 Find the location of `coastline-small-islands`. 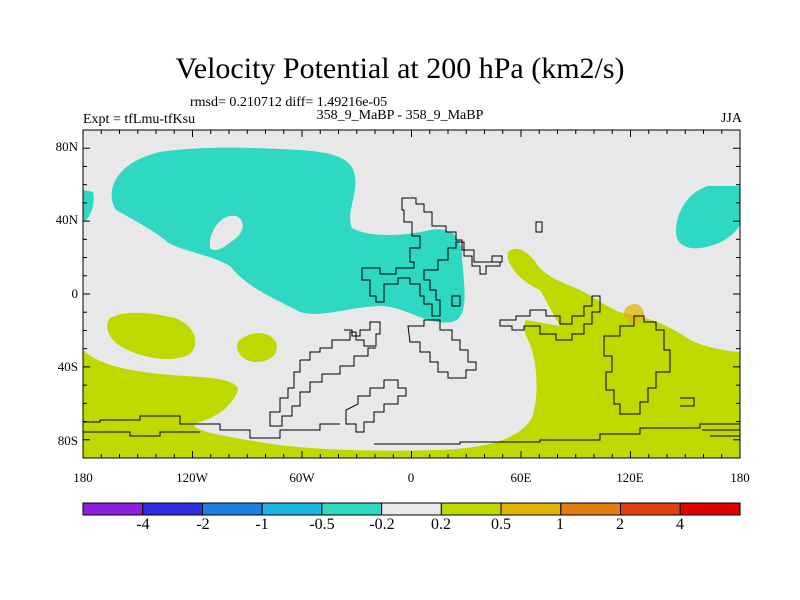

coastline-small-islands is located at coordinates (497, 264).